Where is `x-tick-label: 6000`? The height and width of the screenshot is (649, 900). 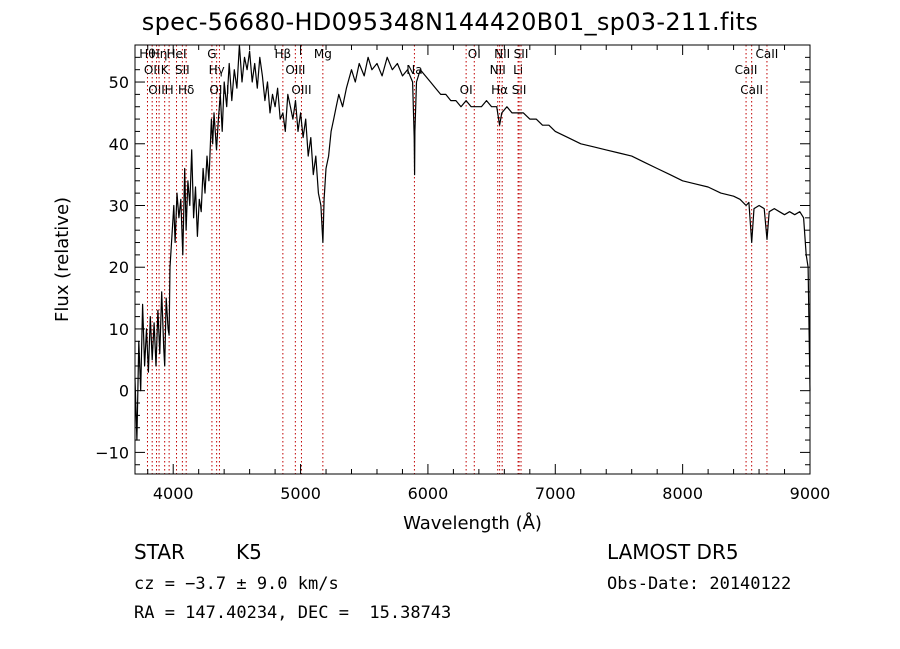 x-tick-label: 6000 is located at coordinates (428, 493).